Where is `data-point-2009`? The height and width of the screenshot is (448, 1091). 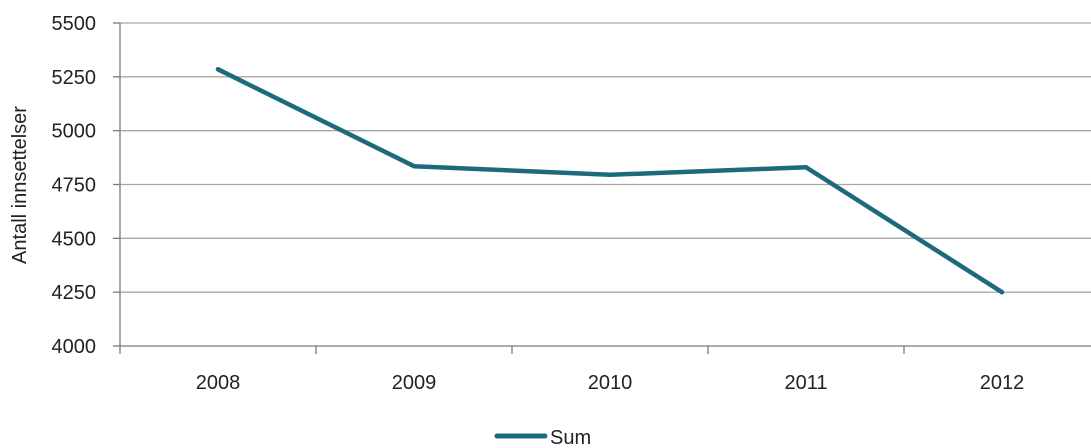 data-point-2009 is located at coordinates (414, 166).